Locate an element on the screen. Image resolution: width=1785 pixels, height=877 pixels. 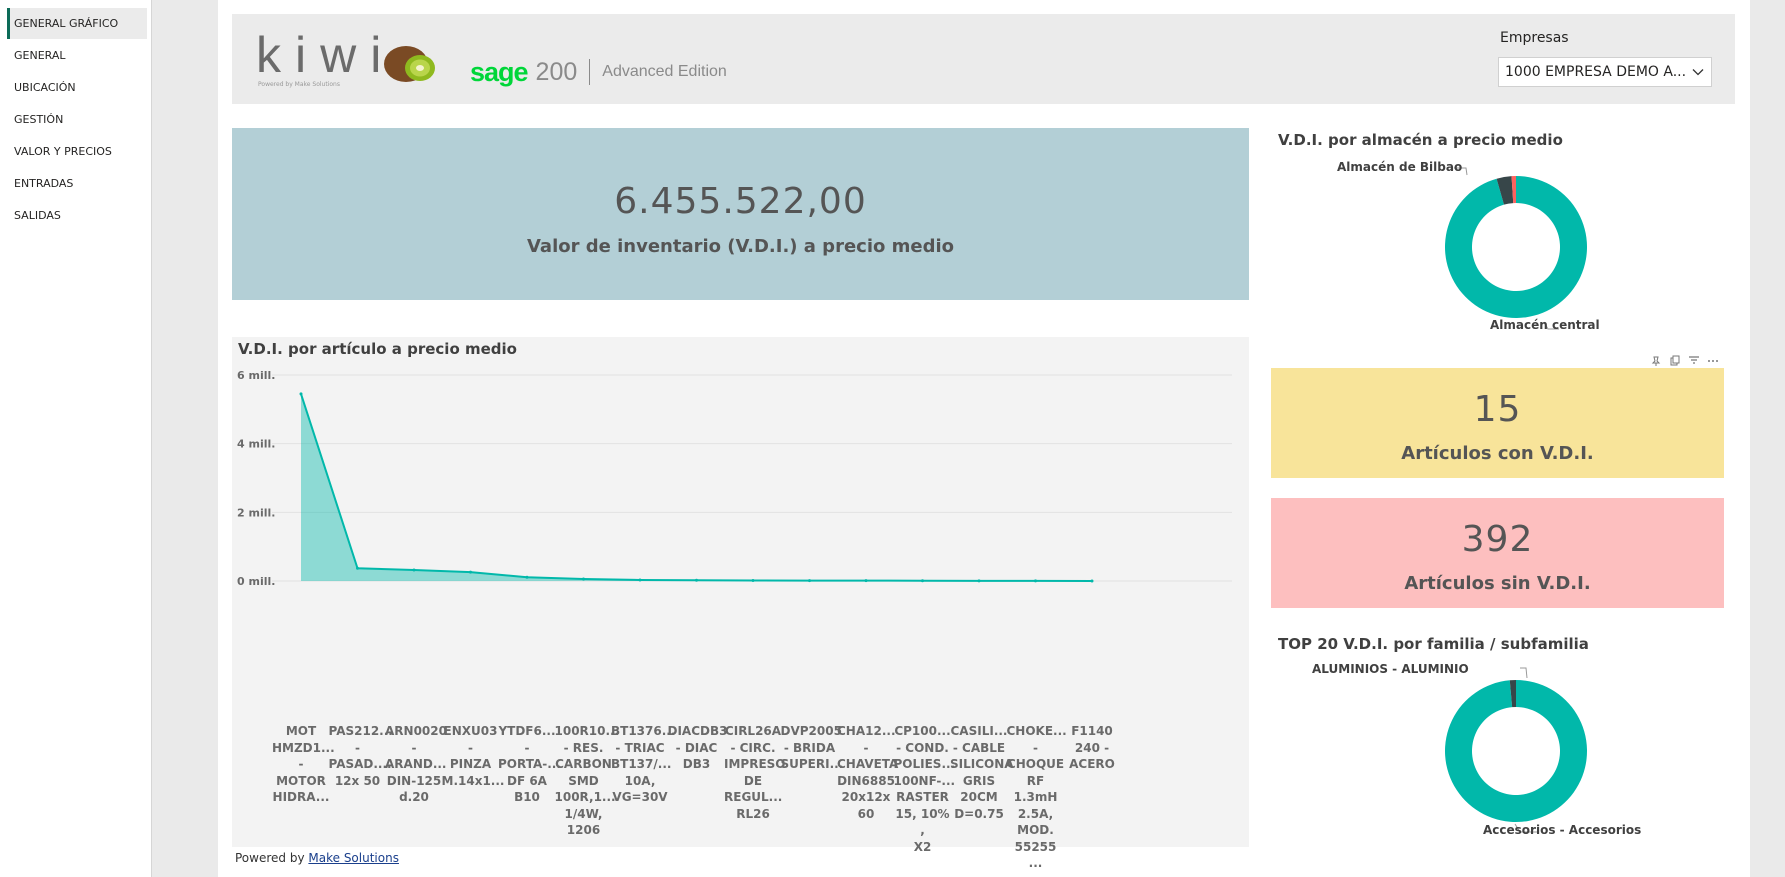
x-tick-label: ARN0020- ARAND... DIN-125 d.20 is located at coordinates (416, 764).